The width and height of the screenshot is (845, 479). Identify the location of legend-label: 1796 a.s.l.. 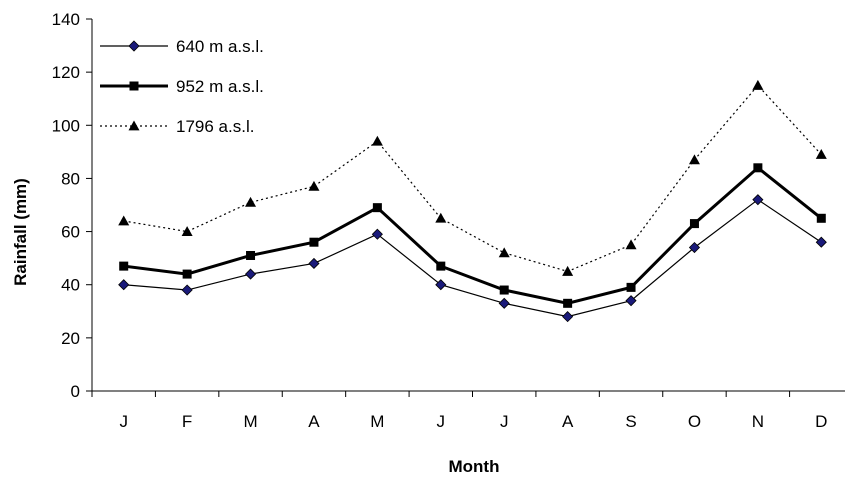
(215, 126).